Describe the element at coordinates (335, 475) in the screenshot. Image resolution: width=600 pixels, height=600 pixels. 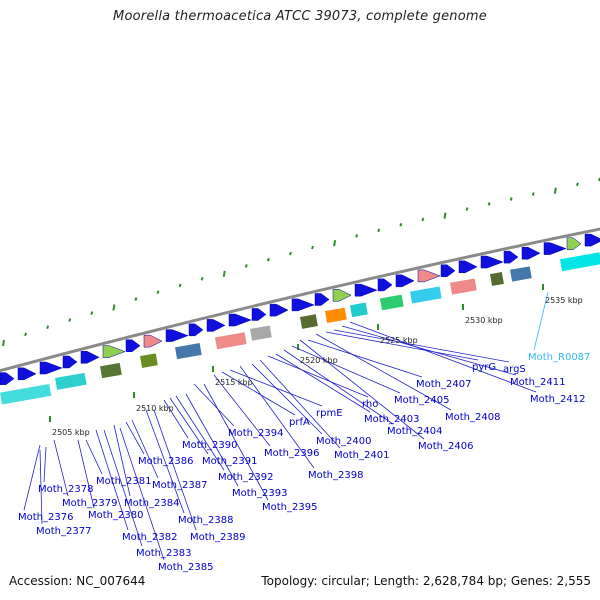
I see `gene-label: Moth_2398` at that location.